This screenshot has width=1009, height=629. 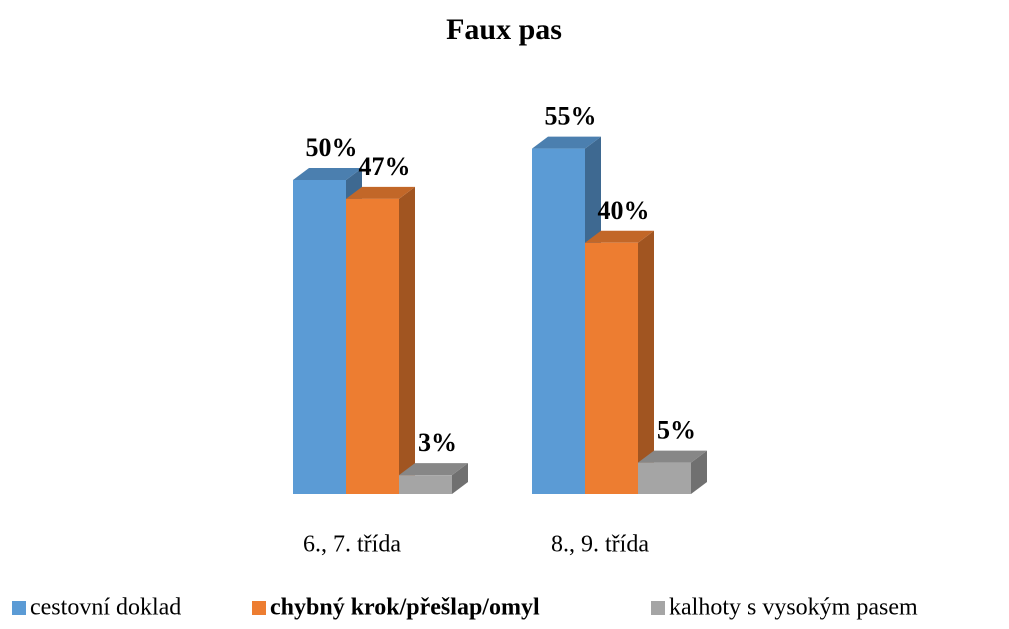 What do you see at coordinates (624, 210) in the screenshot?
I see `data-label: 40%` at bounding box center [624, 210].